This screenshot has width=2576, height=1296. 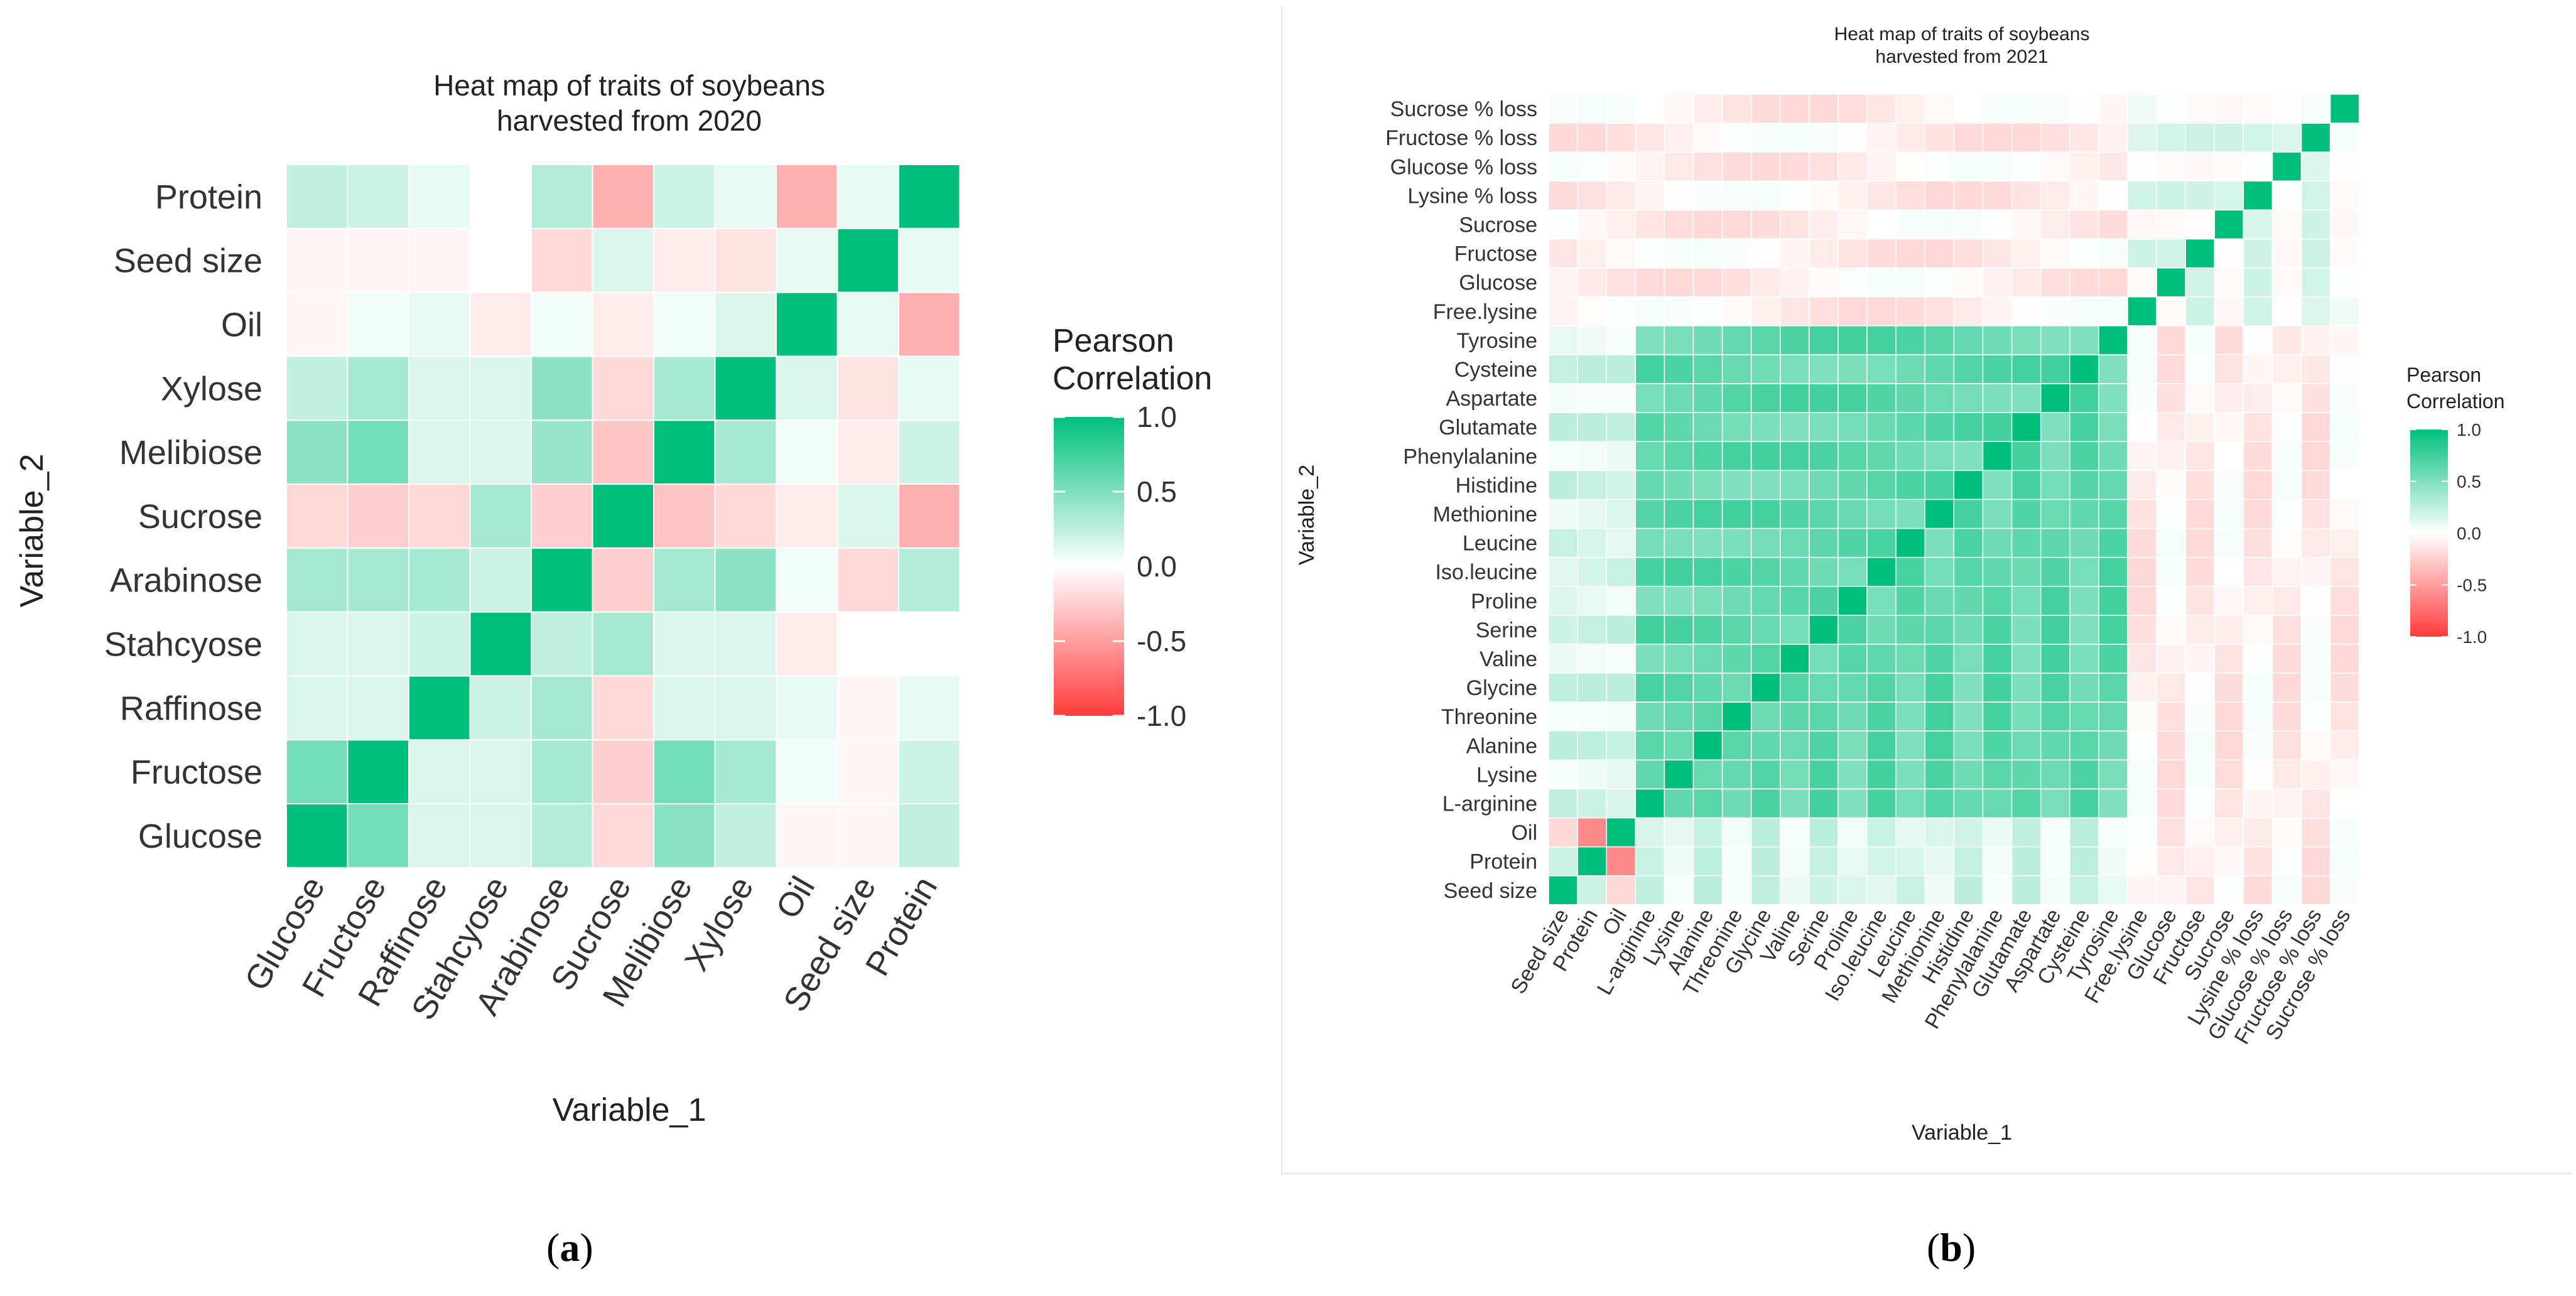 I want to click on chart-a-y-axis-label: Variable_2, so click(x=32, y=531).